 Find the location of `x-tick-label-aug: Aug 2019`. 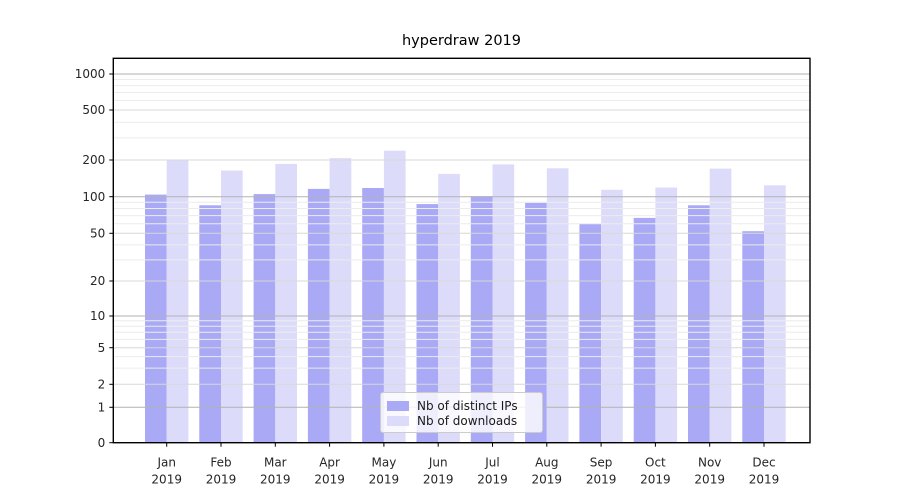

x-tick-label-aug: Aug 2019 is located at coordinates (547, 471).